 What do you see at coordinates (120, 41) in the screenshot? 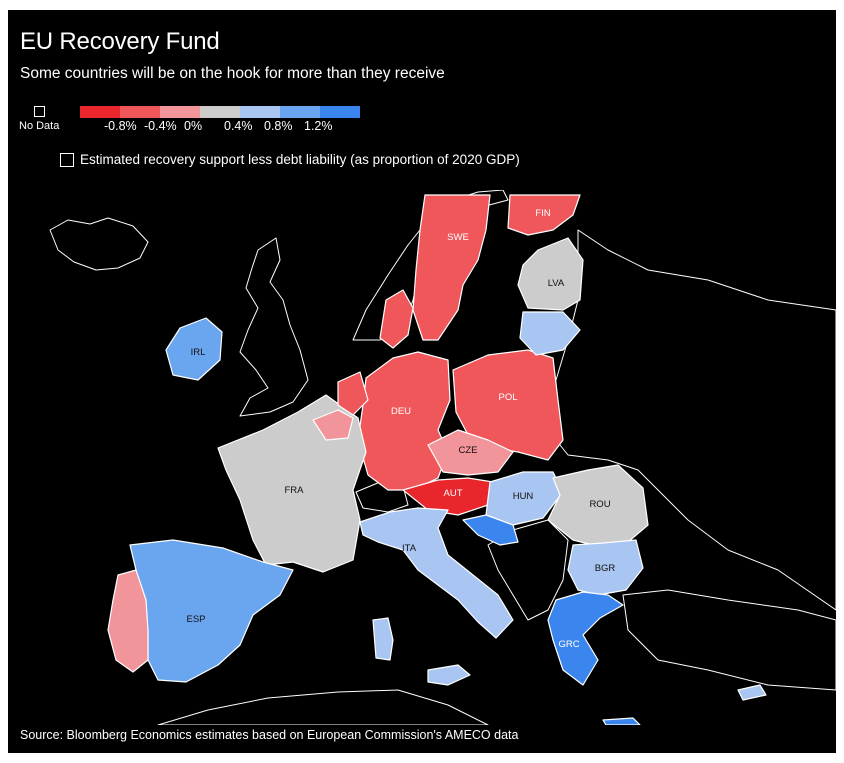
I see `chart-title: EU Recovery Fund` at bounding box center [120, 41].